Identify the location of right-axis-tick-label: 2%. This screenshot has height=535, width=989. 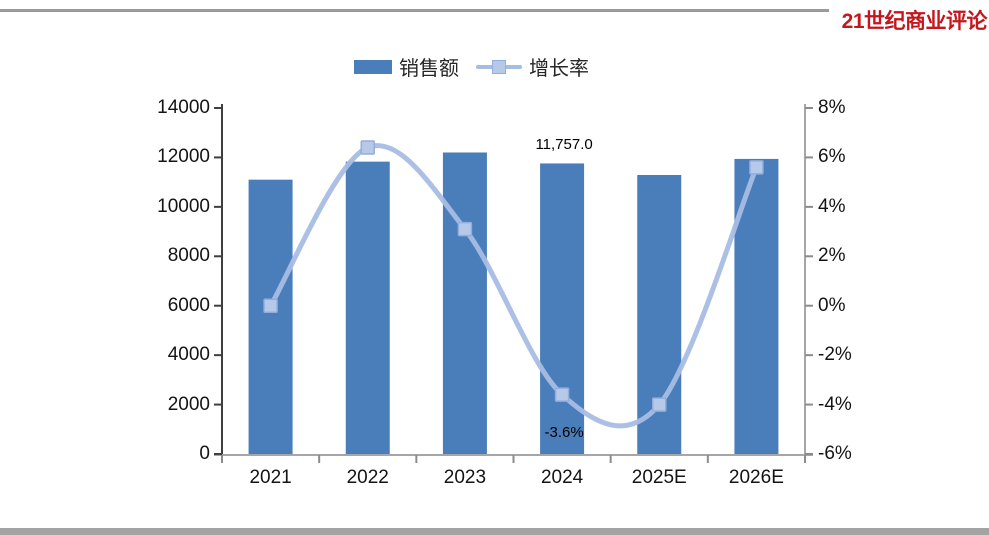
(832, 256).